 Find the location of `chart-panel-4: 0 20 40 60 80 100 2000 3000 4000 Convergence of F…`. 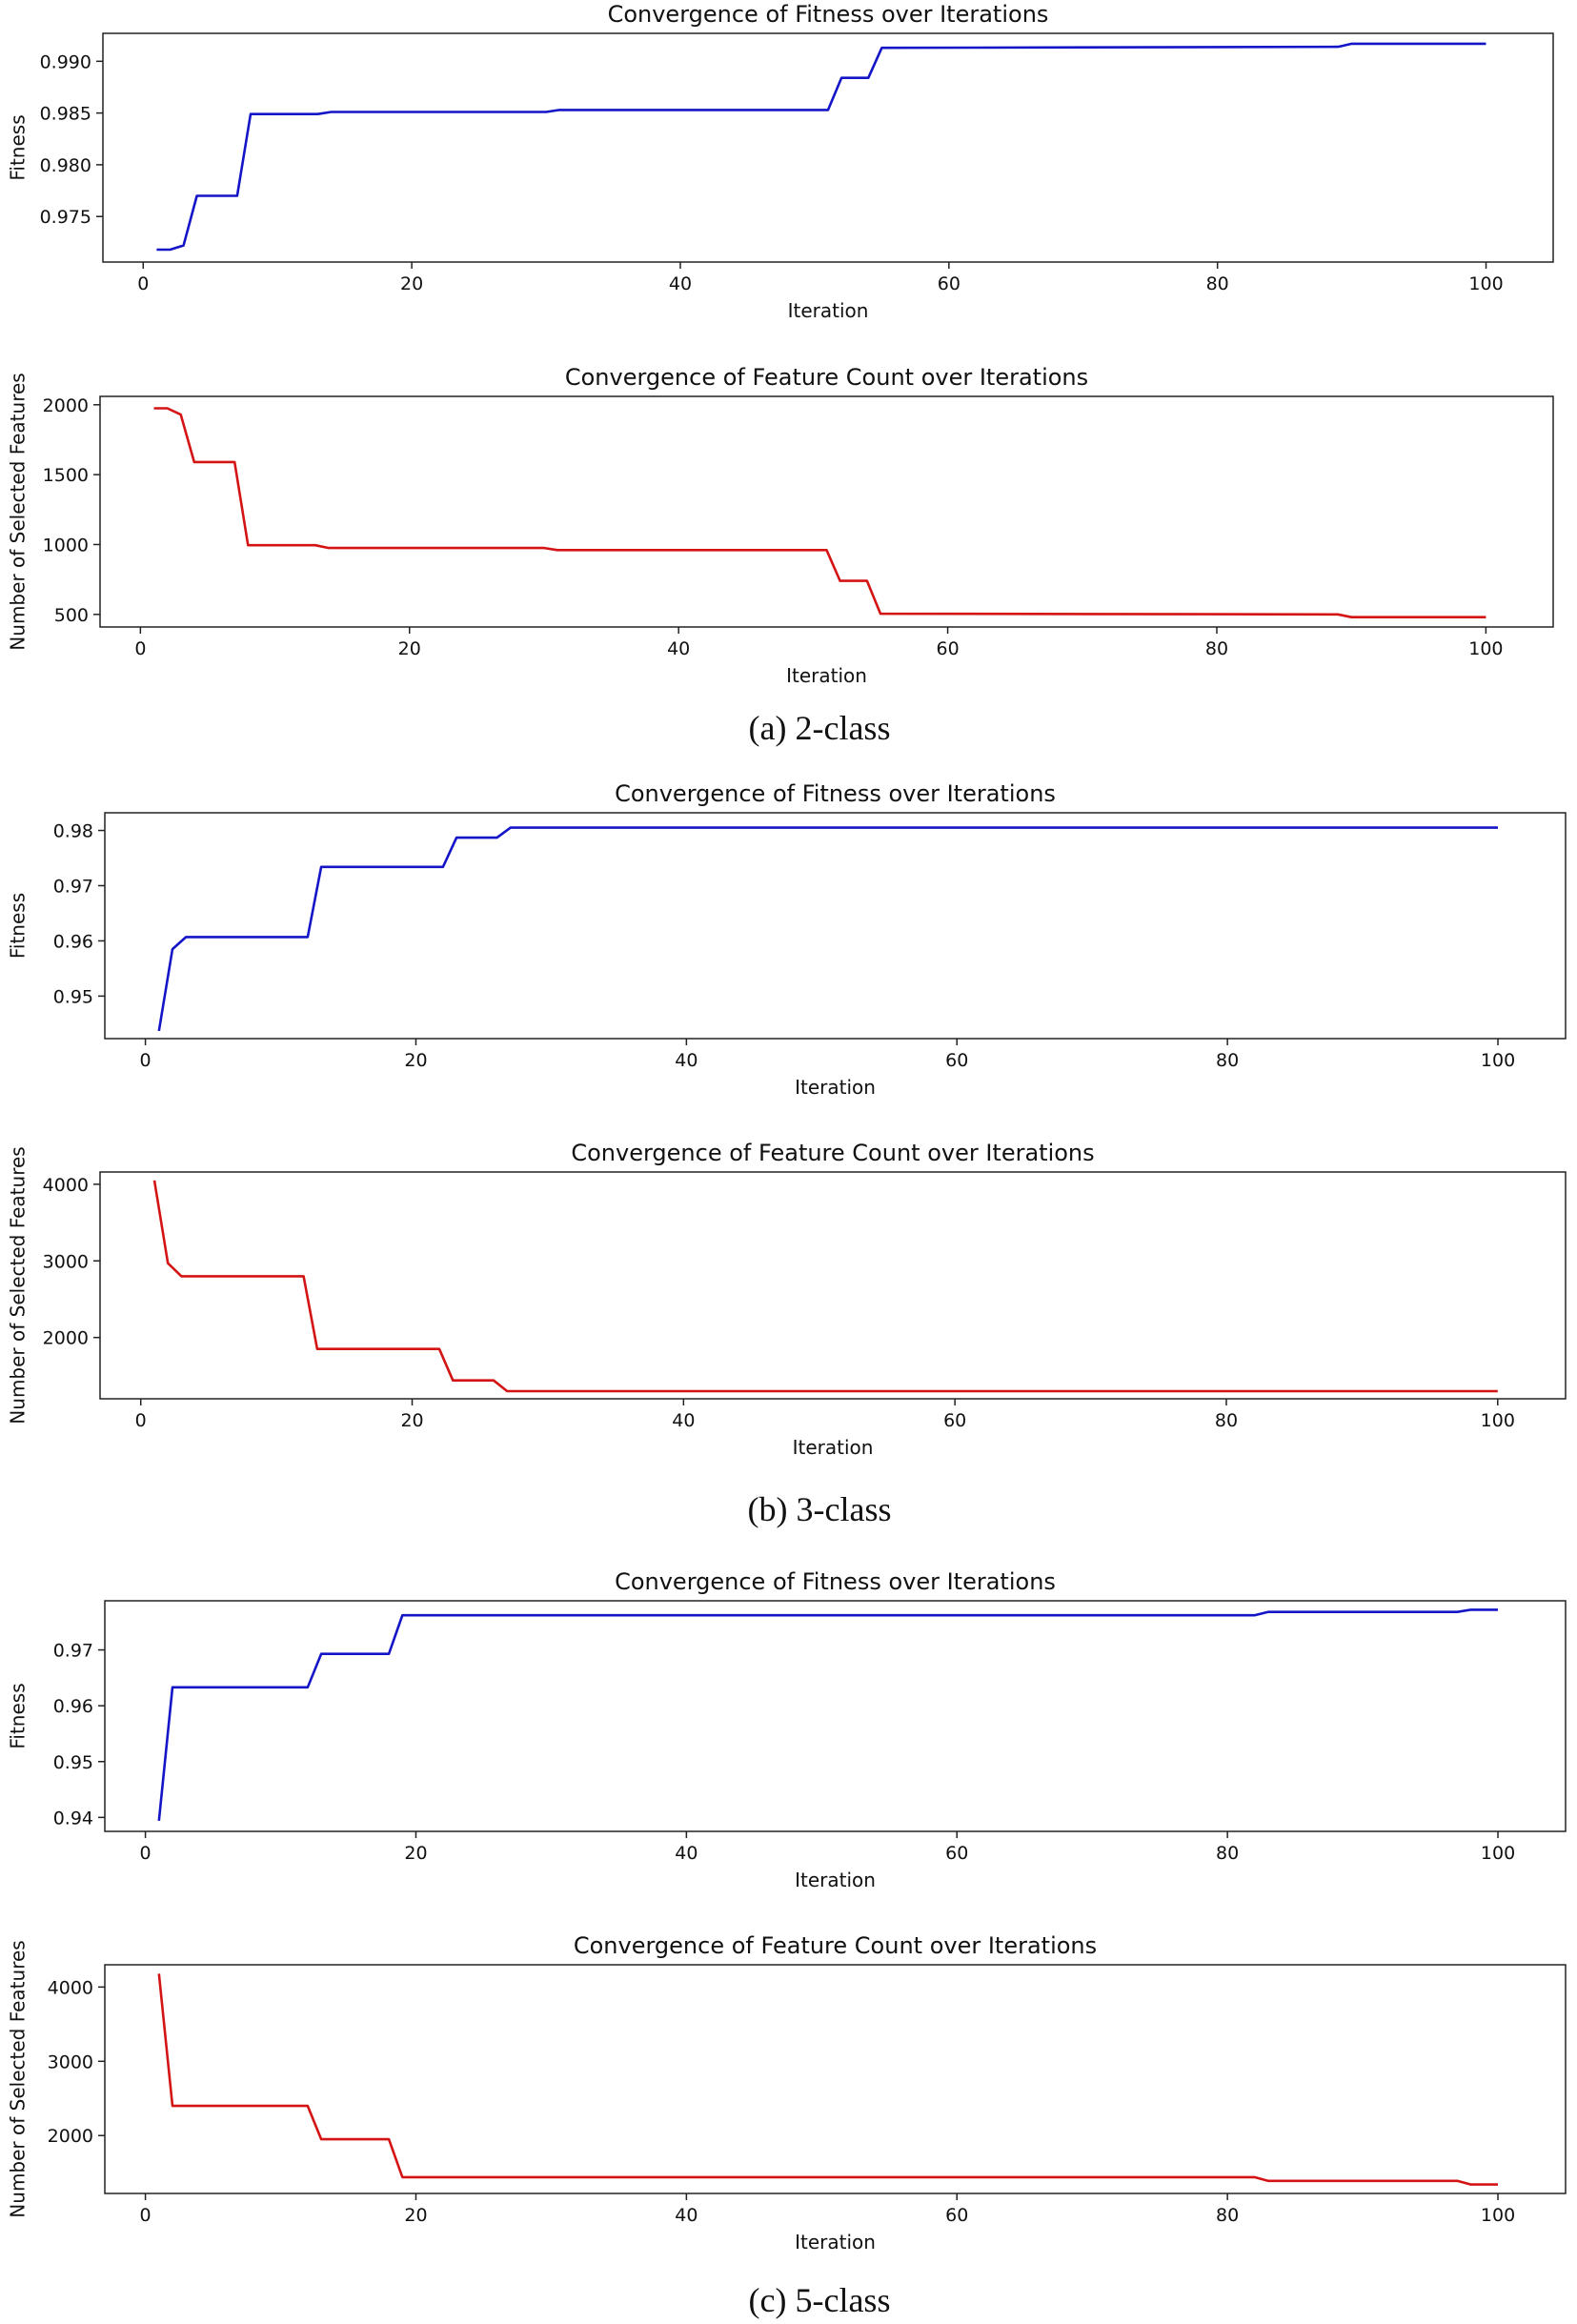

chart-panel-4: 0 20 40 60 80 100 2000 3000 4000 Convergence of F… is located at coordinates (787, 1300).